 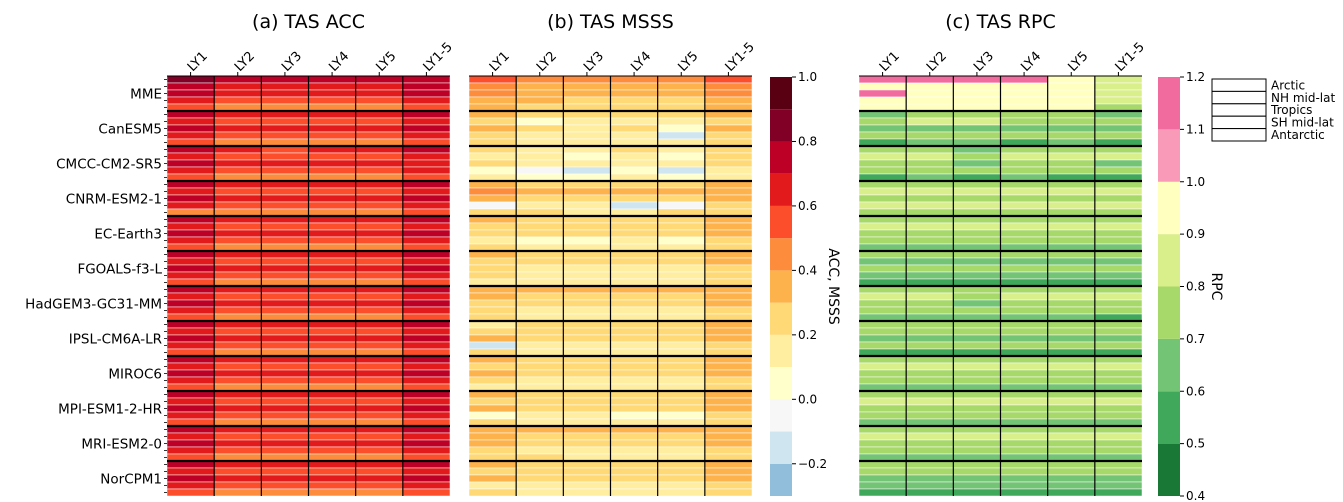 What do you see at coordinates (740, 57) in the screenshot?
I see `column-label: LY1-5` at bounding box center [740, 57].